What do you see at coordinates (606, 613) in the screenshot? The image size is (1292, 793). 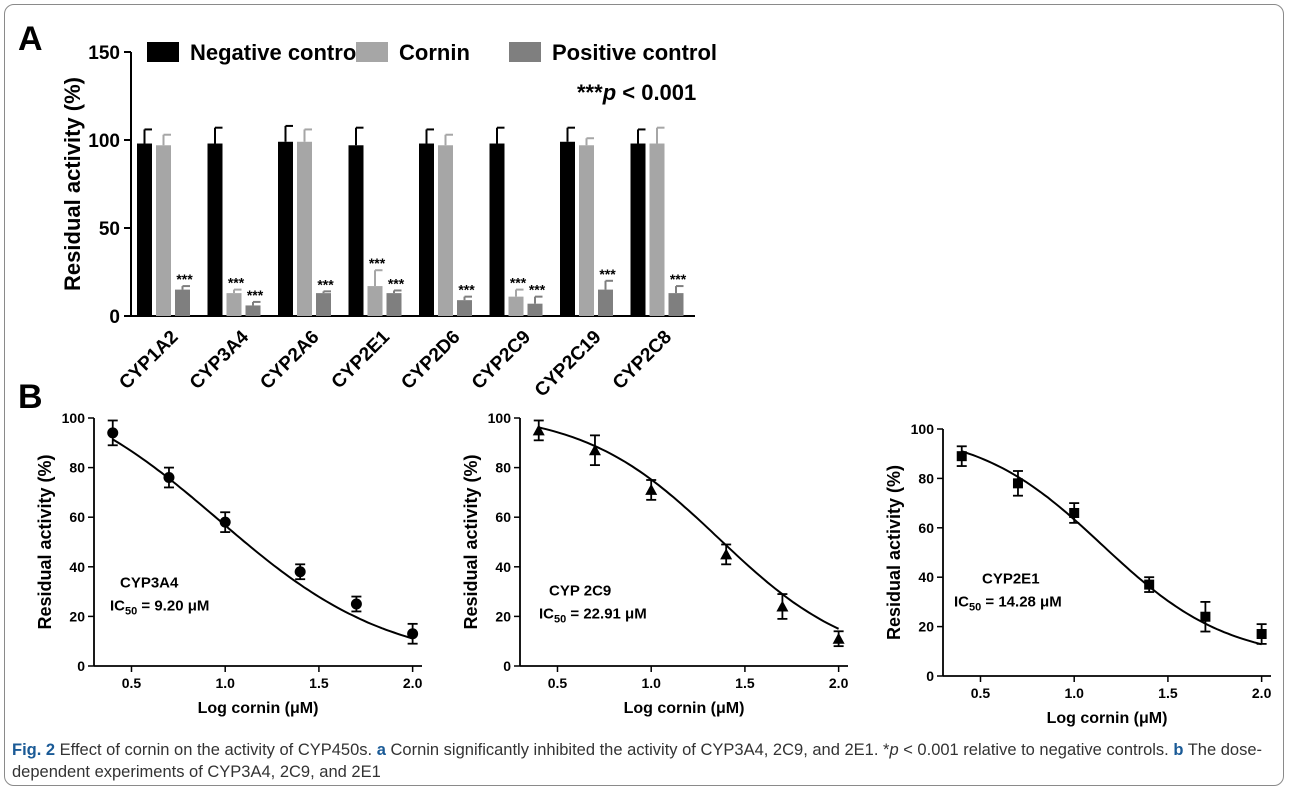 I see `ic50-part: = 22.91 μM` at bounding box center [606, 613].